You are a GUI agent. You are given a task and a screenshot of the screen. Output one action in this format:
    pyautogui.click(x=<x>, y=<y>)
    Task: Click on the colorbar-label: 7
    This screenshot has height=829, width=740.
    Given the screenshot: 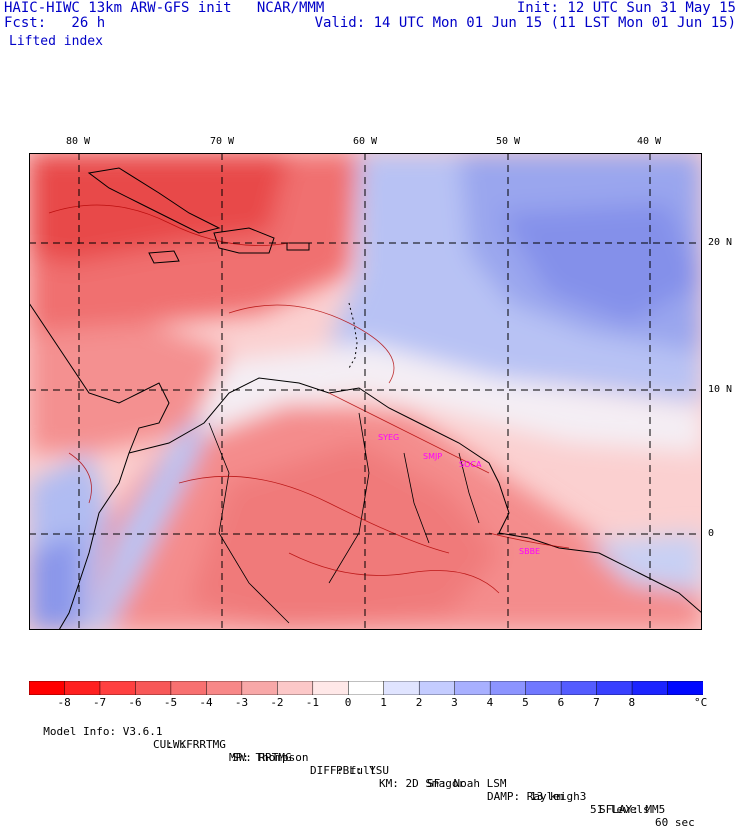 What is the action you would take?
    pyautogui.click(x=596, y=702)
    